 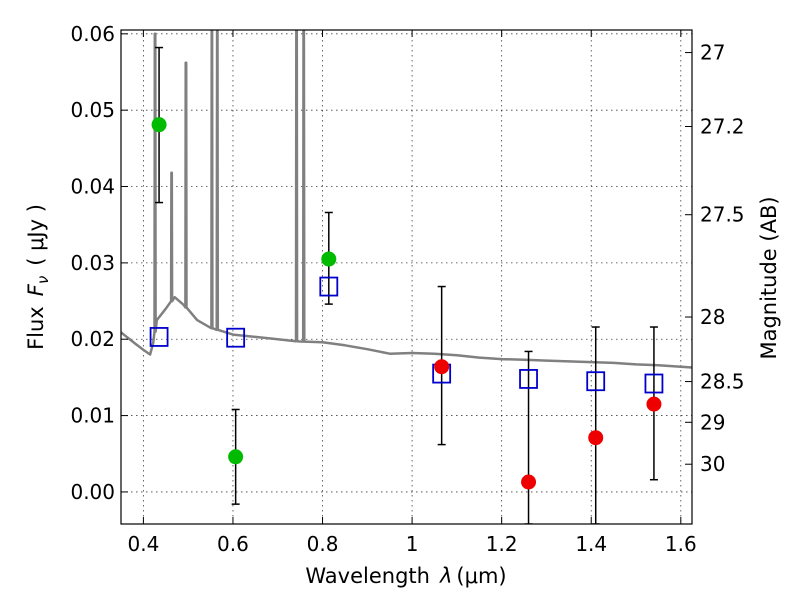 What do you see at coordinates (712, 317) in the screenshot?
I see `mag-tick-label: 28` at bounding box center [712, 317].